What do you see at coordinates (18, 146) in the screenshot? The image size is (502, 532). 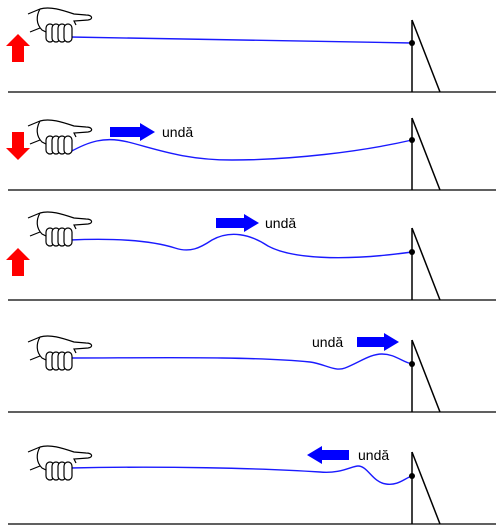 I see `hand-arrow-down-icon` at bounding box center [18, 146].